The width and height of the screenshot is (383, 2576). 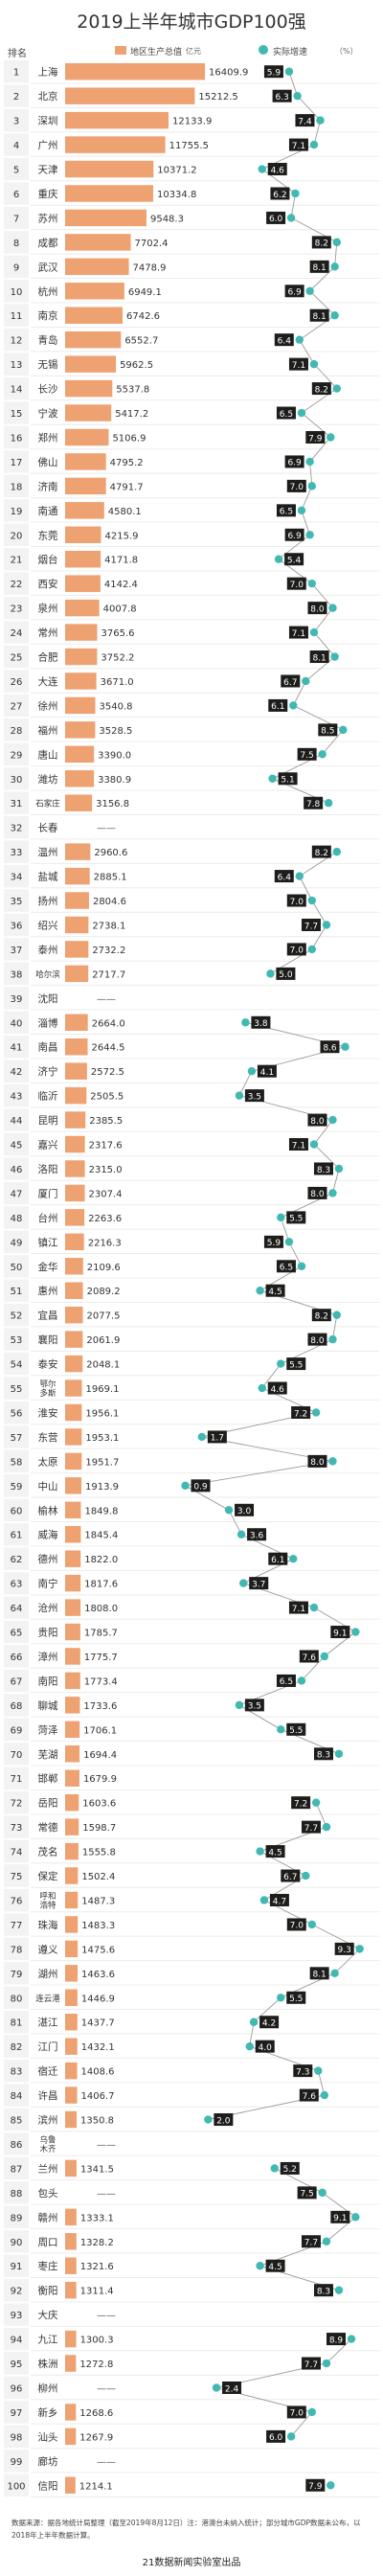 What do you see at coordinates (310, 2097) in the screenshot?
I see `growth-value-label: 7.6` at bounding box center [310, 2097].